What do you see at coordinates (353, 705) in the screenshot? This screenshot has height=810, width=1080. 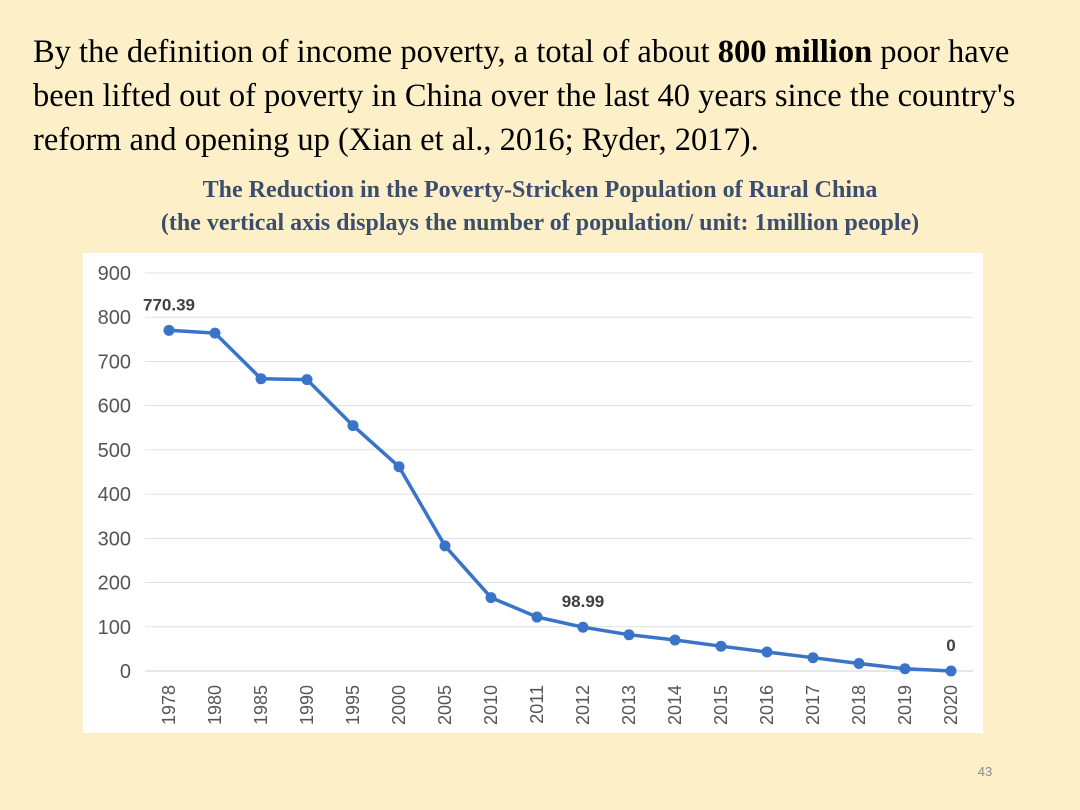 I see `x-tick-label: 1995` at bounding box center [353, 705].